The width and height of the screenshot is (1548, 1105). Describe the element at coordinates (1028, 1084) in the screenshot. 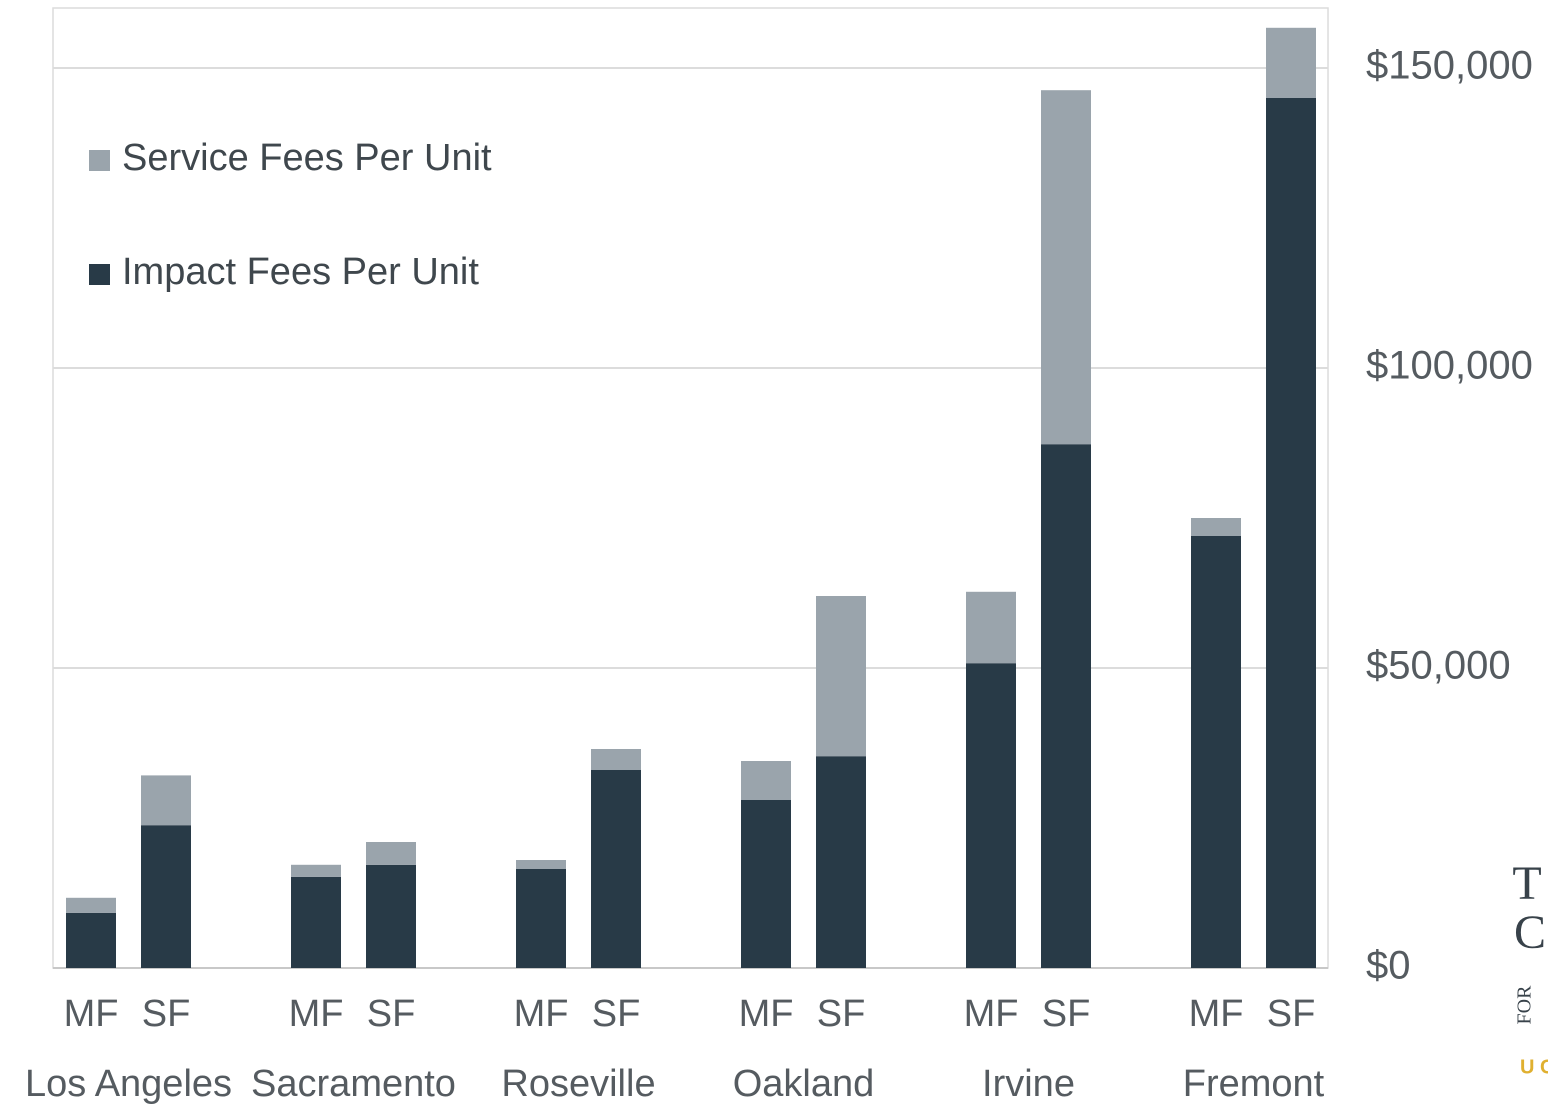

I see `group-label: Irvine` at that location.